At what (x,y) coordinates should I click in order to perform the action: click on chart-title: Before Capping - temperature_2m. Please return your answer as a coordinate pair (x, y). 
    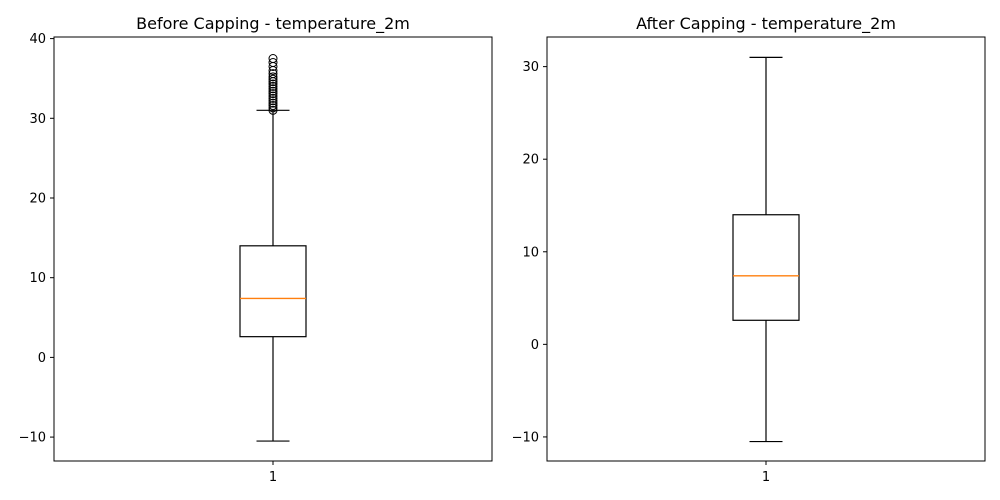
    Looking at the image, I should click on (273, 24).